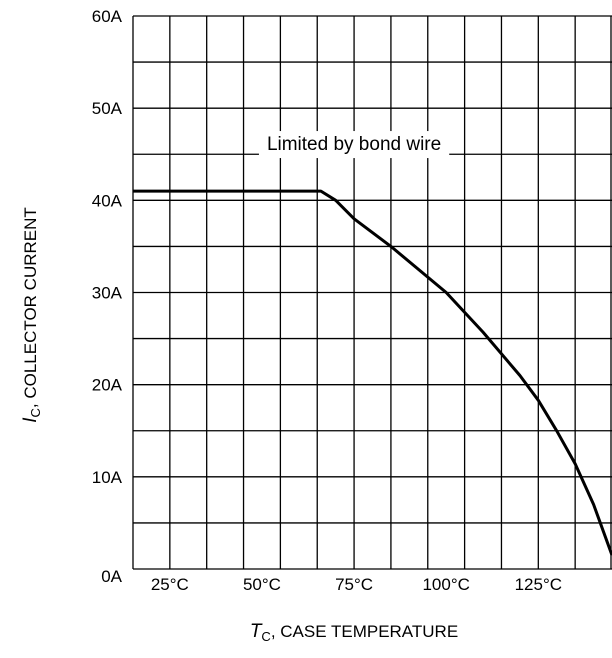 The width and height of the screenshot is (612, 658). I want to click on y-tick-labels: 0A 10A 20A 30A 40A 50A 60A, so click(107, 296).